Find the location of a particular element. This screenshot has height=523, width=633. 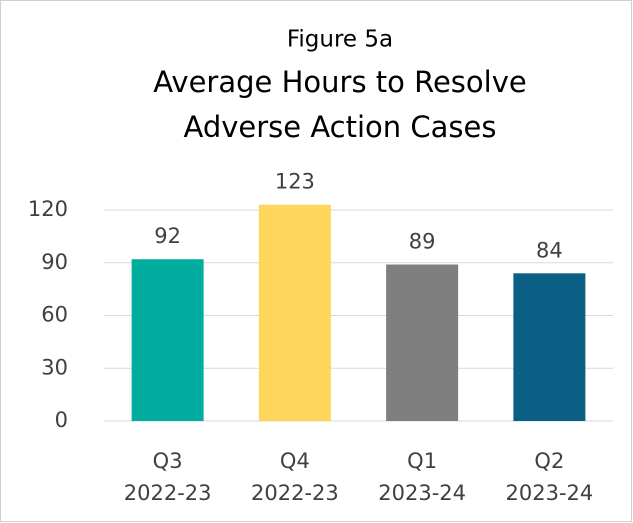

data-label: 84 is located at coordinates (549, 250).